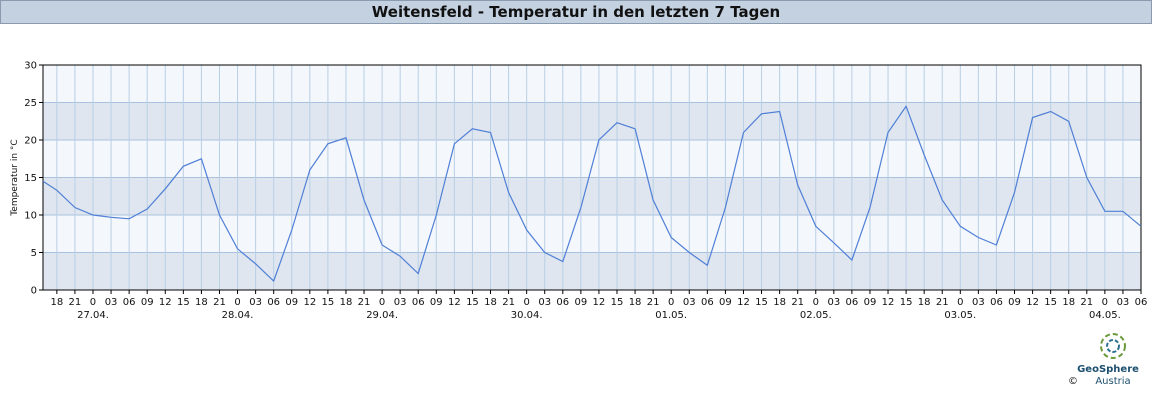  I want to click on date-label: 29.04., so click(382, 315).